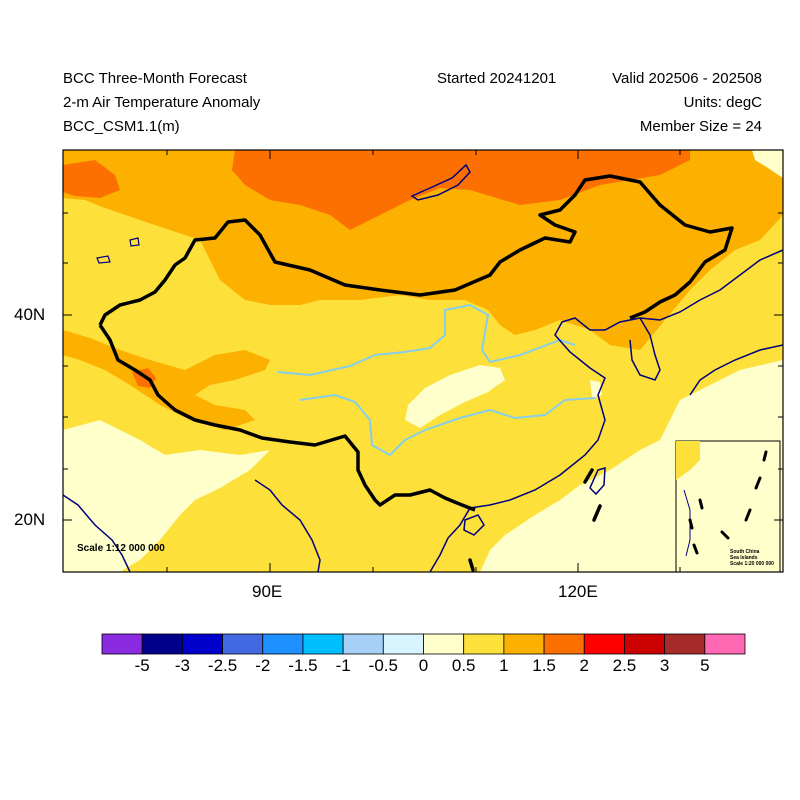  What do you see at coordinates (474, 525) in the screenshot?
I see `hainan-island` at bounding box center [474, 525].